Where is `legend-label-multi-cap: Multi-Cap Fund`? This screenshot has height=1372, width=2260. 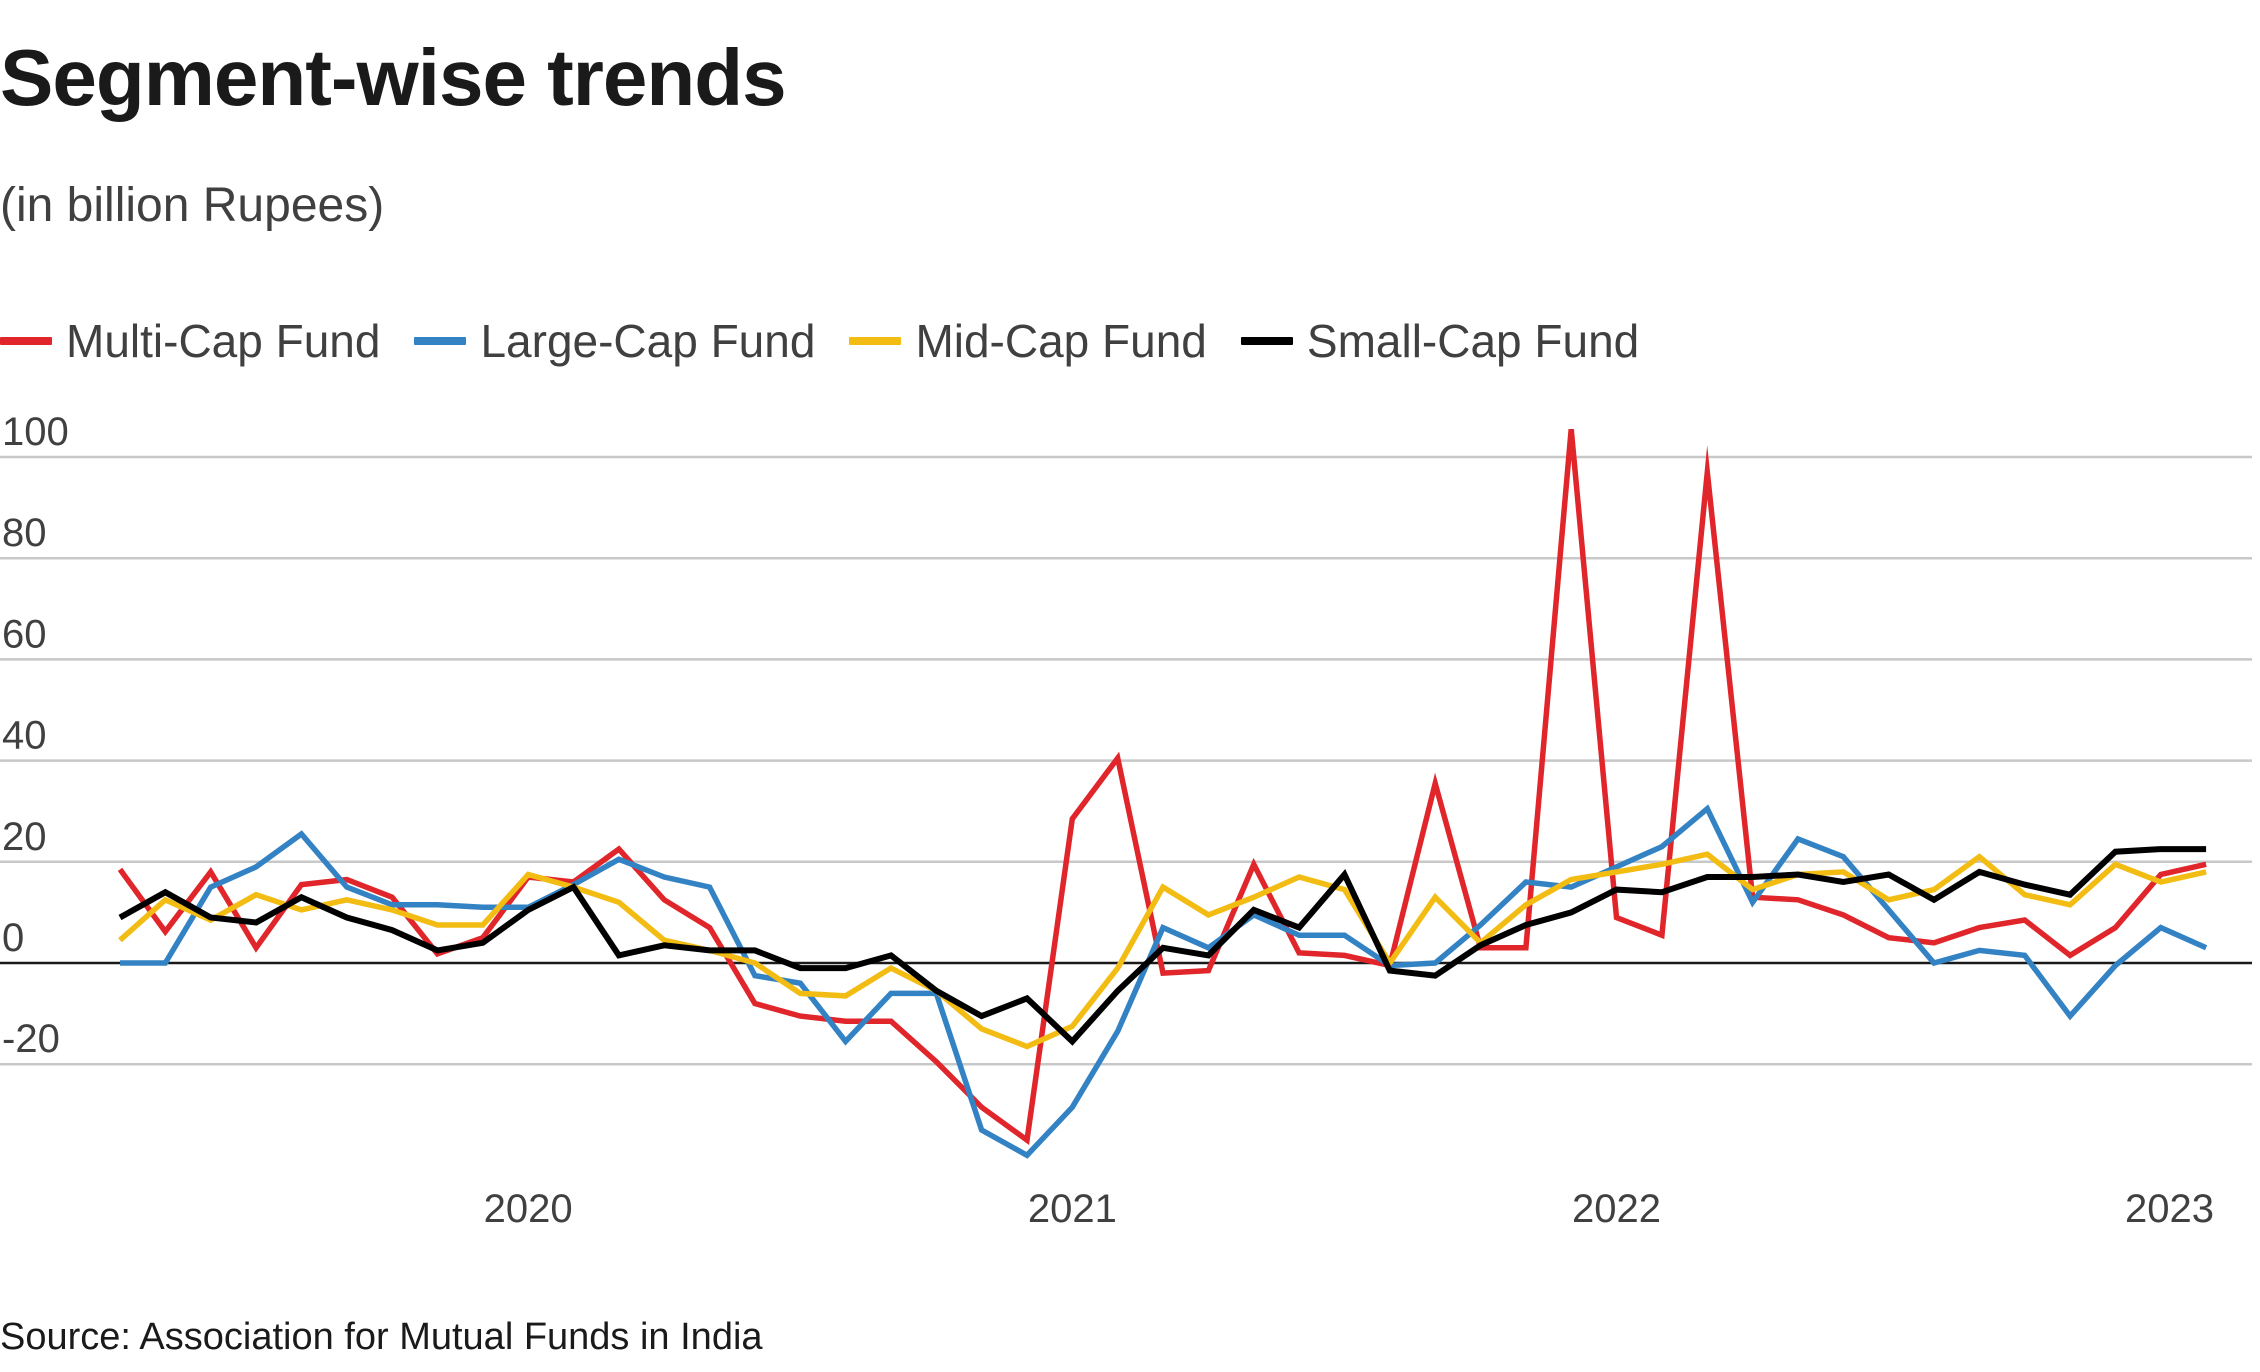
legend-label-multi-cap: Multi-Cap Fund is located at coordinates (223, 341).